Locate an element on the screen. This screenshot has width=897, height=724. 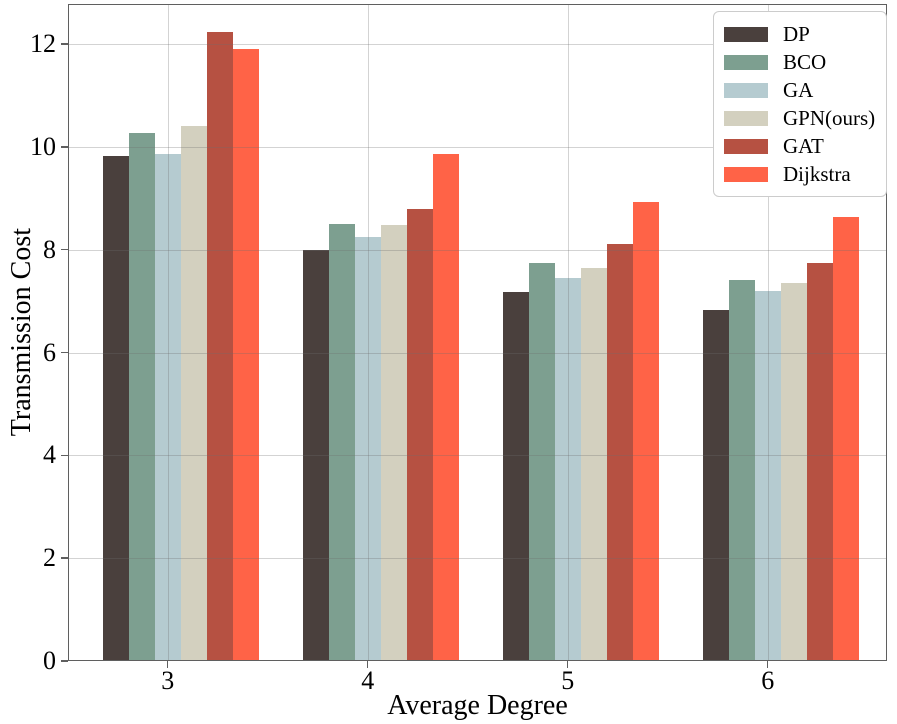
legend-label: Dijkstra is located at coordinates (817, 173).